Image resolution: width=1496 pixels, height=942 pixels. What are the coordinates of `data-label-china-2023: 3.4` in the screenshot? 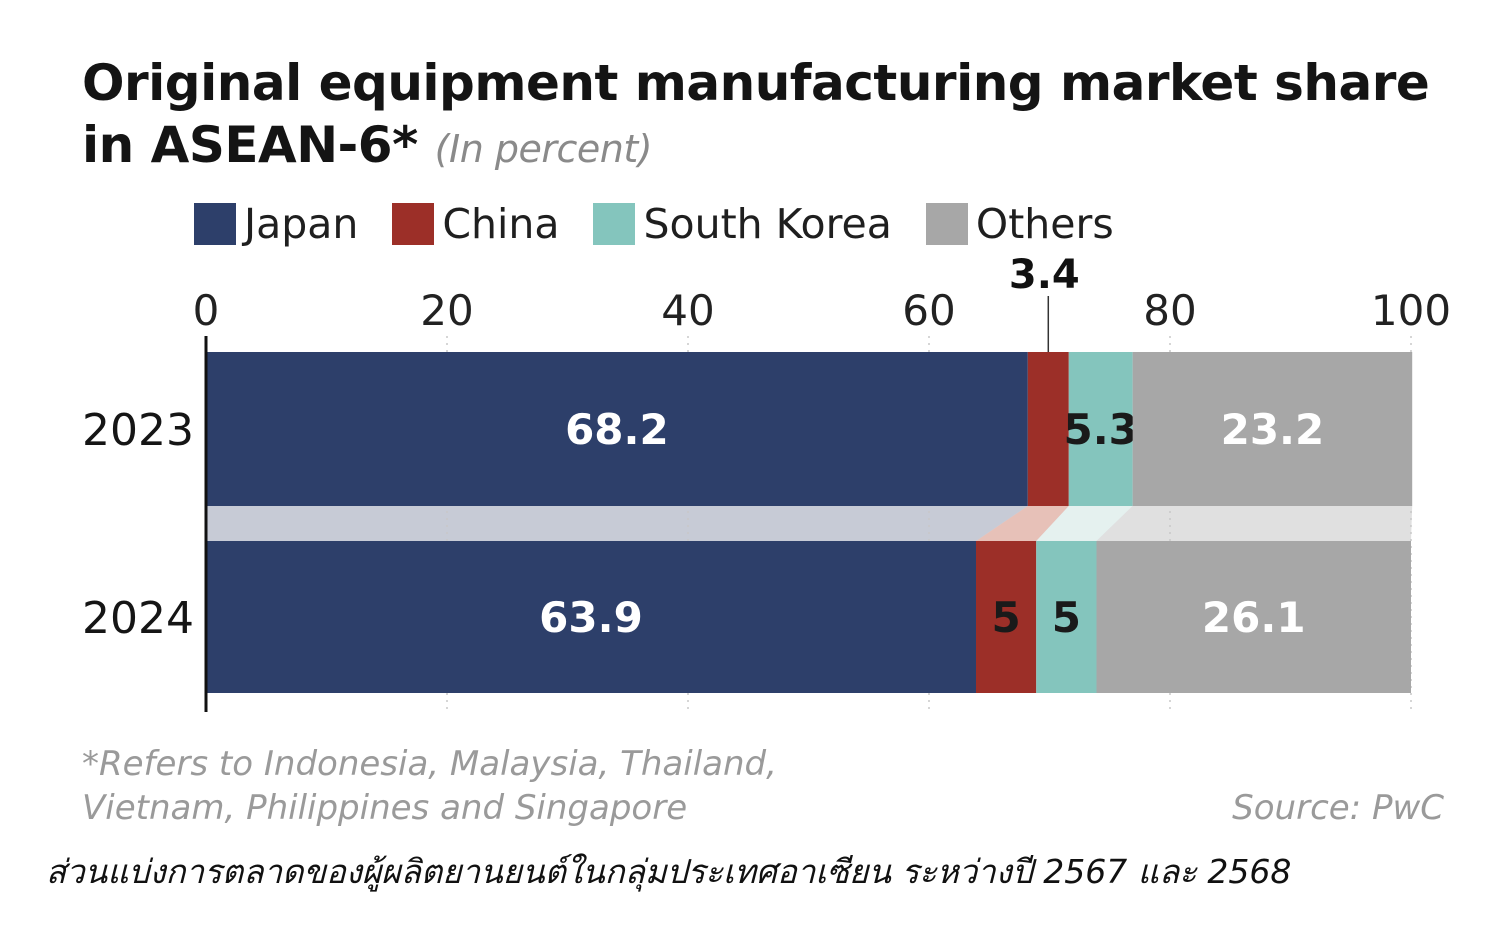 It's located at (1044, 275).